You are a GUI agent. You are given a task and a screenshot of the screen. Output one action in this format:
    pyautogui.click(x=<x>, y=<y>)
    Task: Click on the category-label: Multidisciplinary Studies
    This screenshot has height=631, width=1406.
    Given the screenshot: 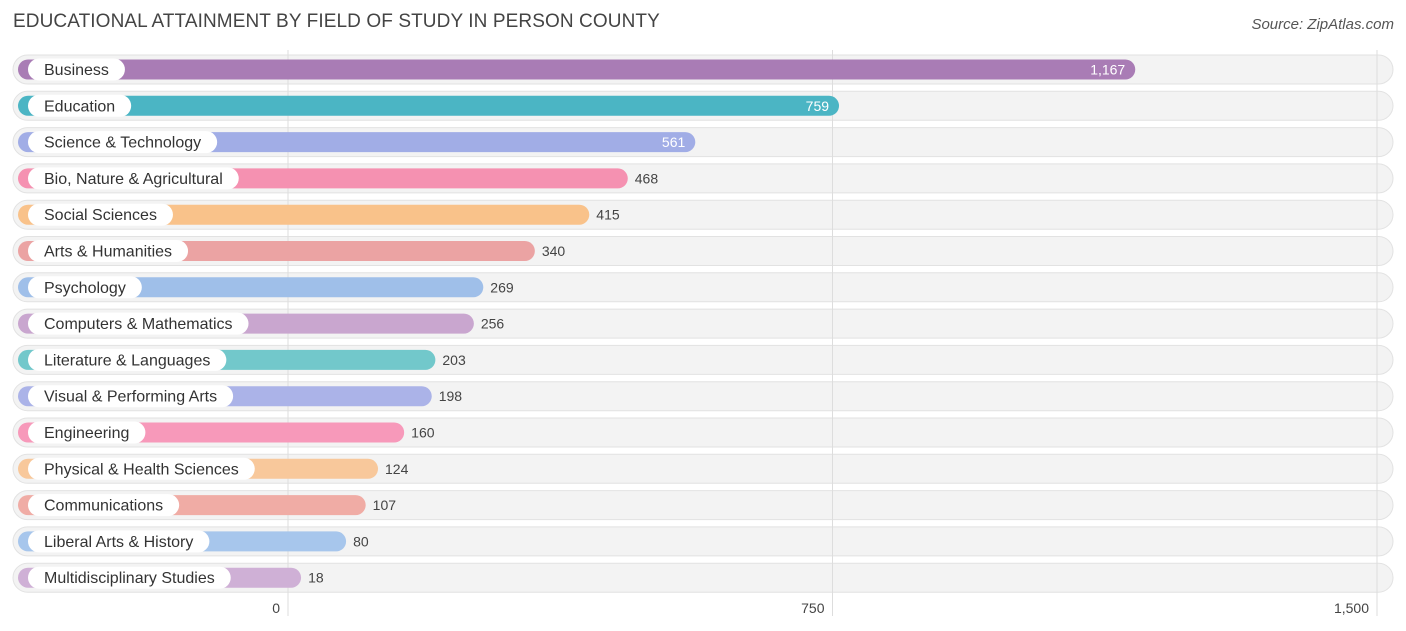 What is the action you would take?
    pyautogui.click(x=129, y=578)
    